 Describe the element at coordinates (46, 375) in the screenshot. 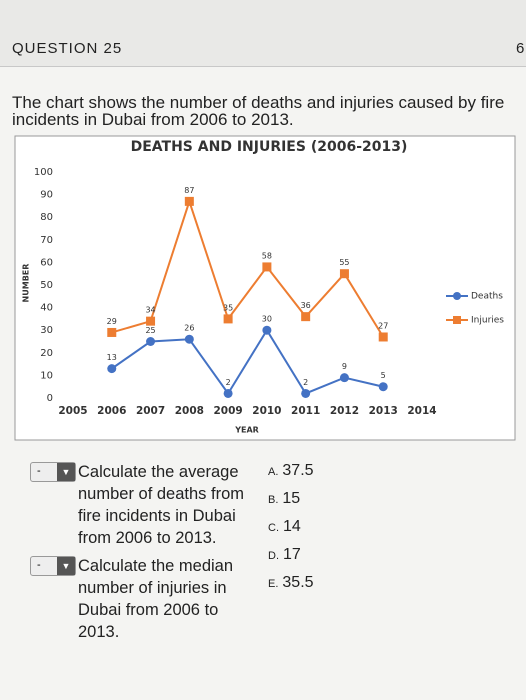

I see `y-tick-label: 10` at that location.